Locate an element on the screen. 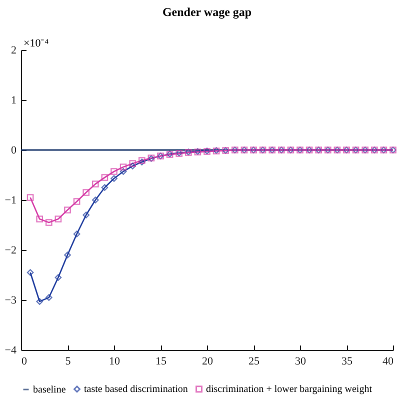 The width and height of the screenshot is (418, 404). x-tick-label: 25 is located at coordinates (254, 362).